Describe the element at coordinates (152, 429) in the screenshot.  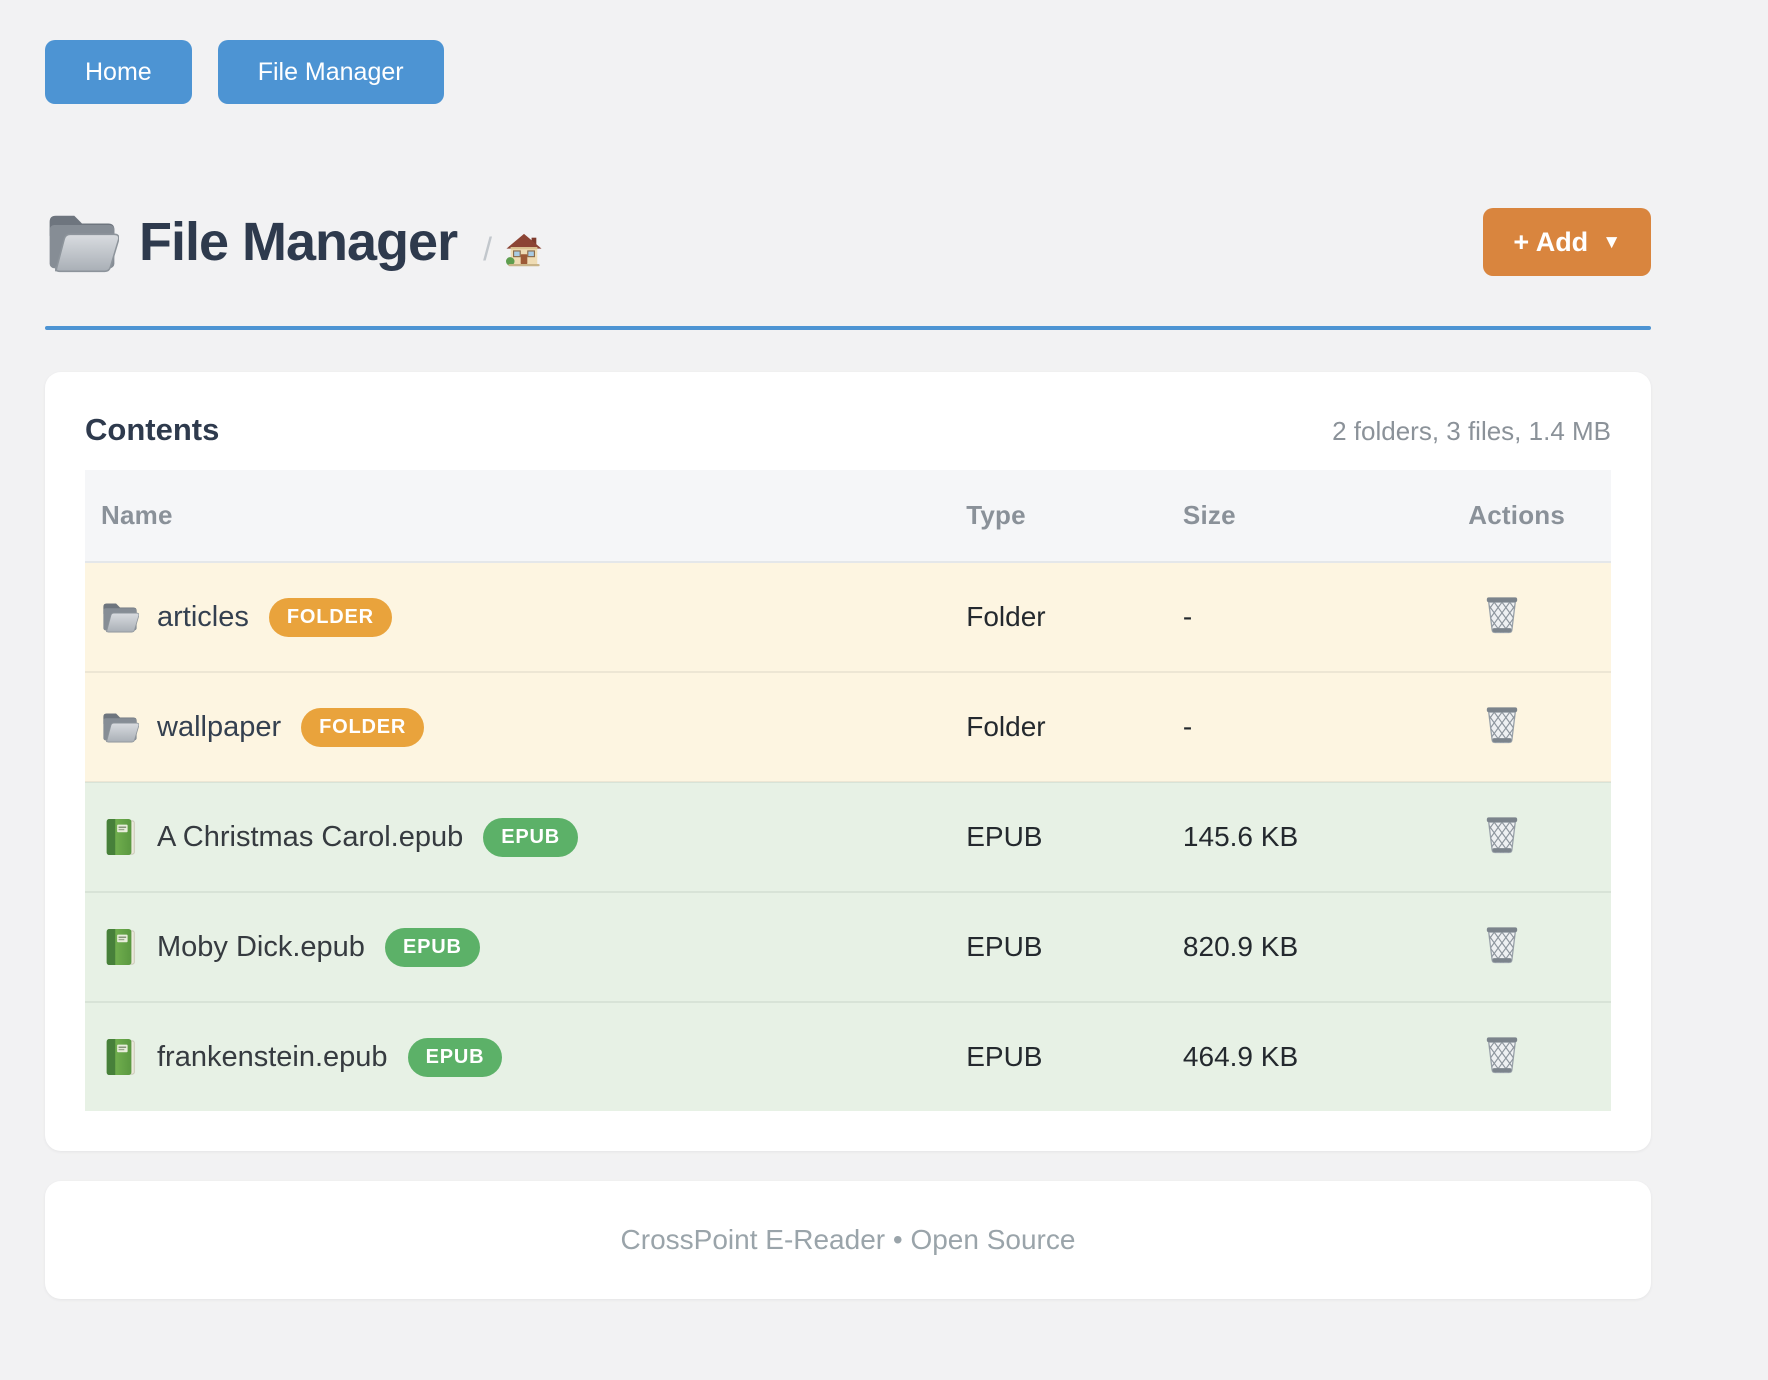
I see `contents-heading: Contents` at that location.